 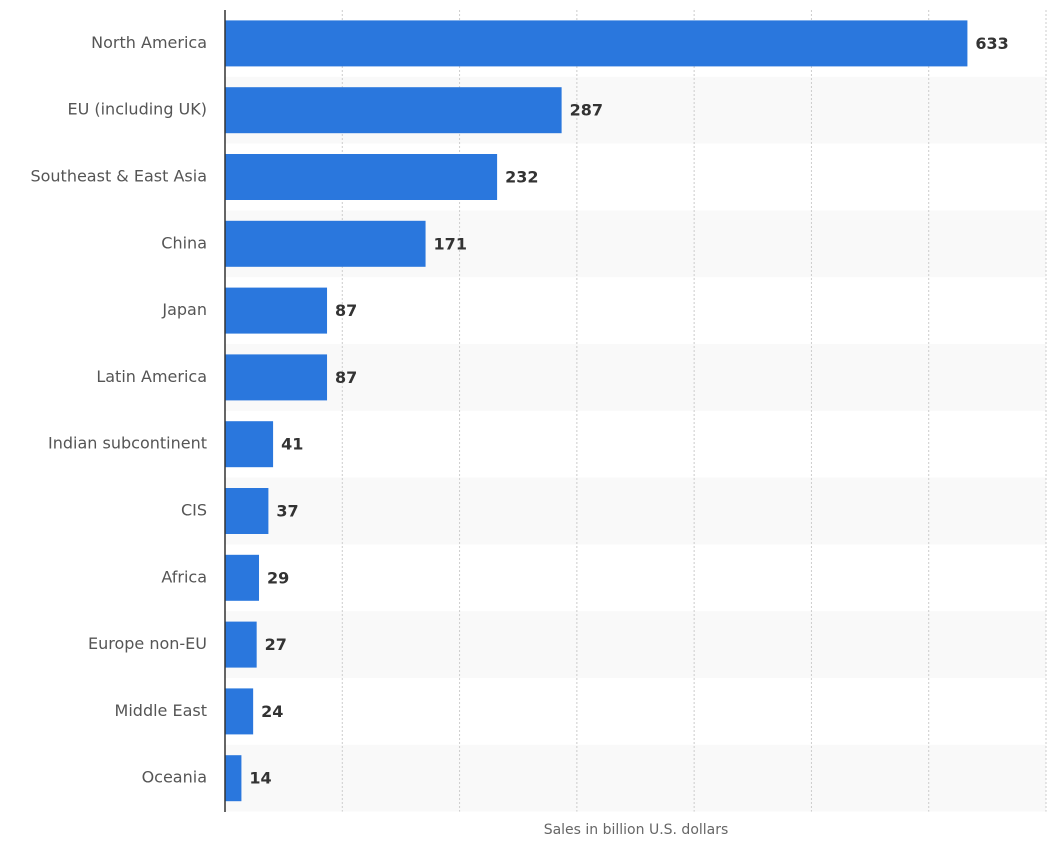 I want to click on x-axis-title: Sales in billion U.S. dollars, so click(x=636, y=830).